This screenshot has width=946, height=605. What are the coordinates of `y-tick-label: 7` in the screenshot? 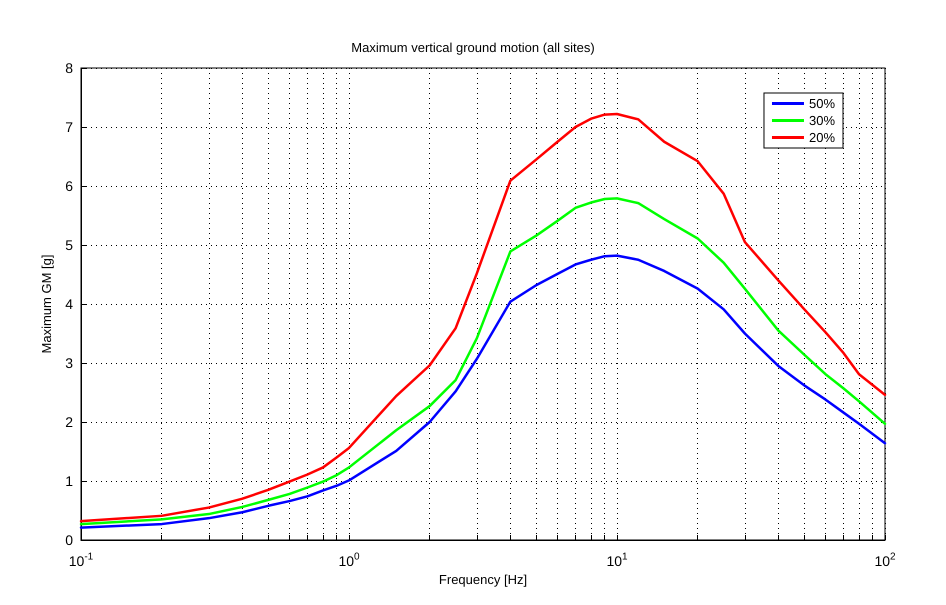 It's located at (69, 127).